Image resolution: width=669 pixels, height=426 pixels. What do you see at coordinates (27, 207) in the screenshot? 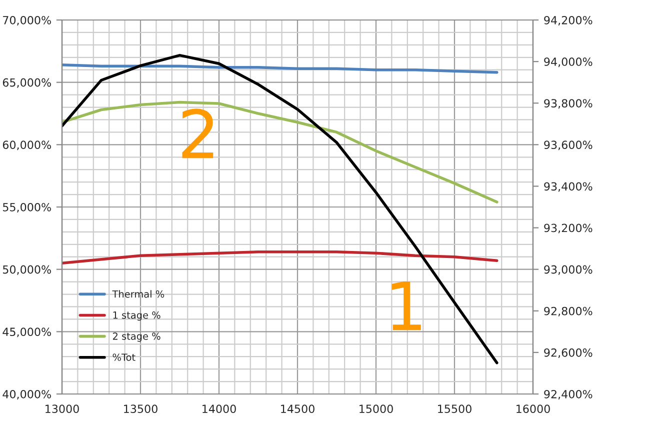
I see `y-tick-label: 55,000%` at bounding box center [27, 207].